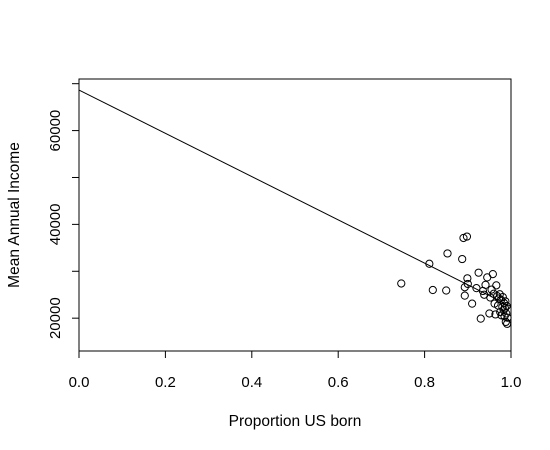 This screenshot has width=550, height=450. I want to click on x-tick-label: 0.6, so click(338, 382).